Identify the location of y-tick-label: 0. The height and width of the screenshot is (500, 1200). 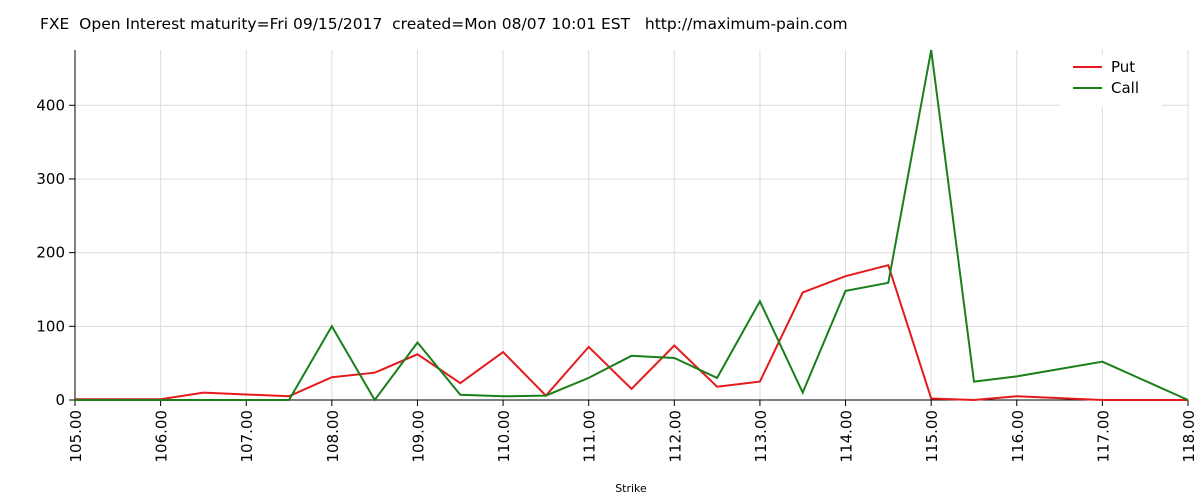
(60, 400).